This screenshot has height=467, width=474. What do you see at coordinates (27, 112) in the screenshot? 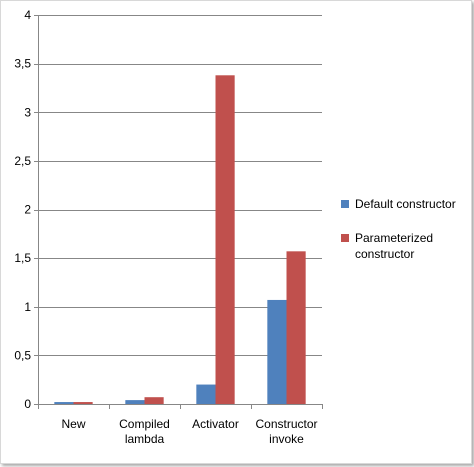
I see `y-tick-label: 3` at bounding box center [27, 112].